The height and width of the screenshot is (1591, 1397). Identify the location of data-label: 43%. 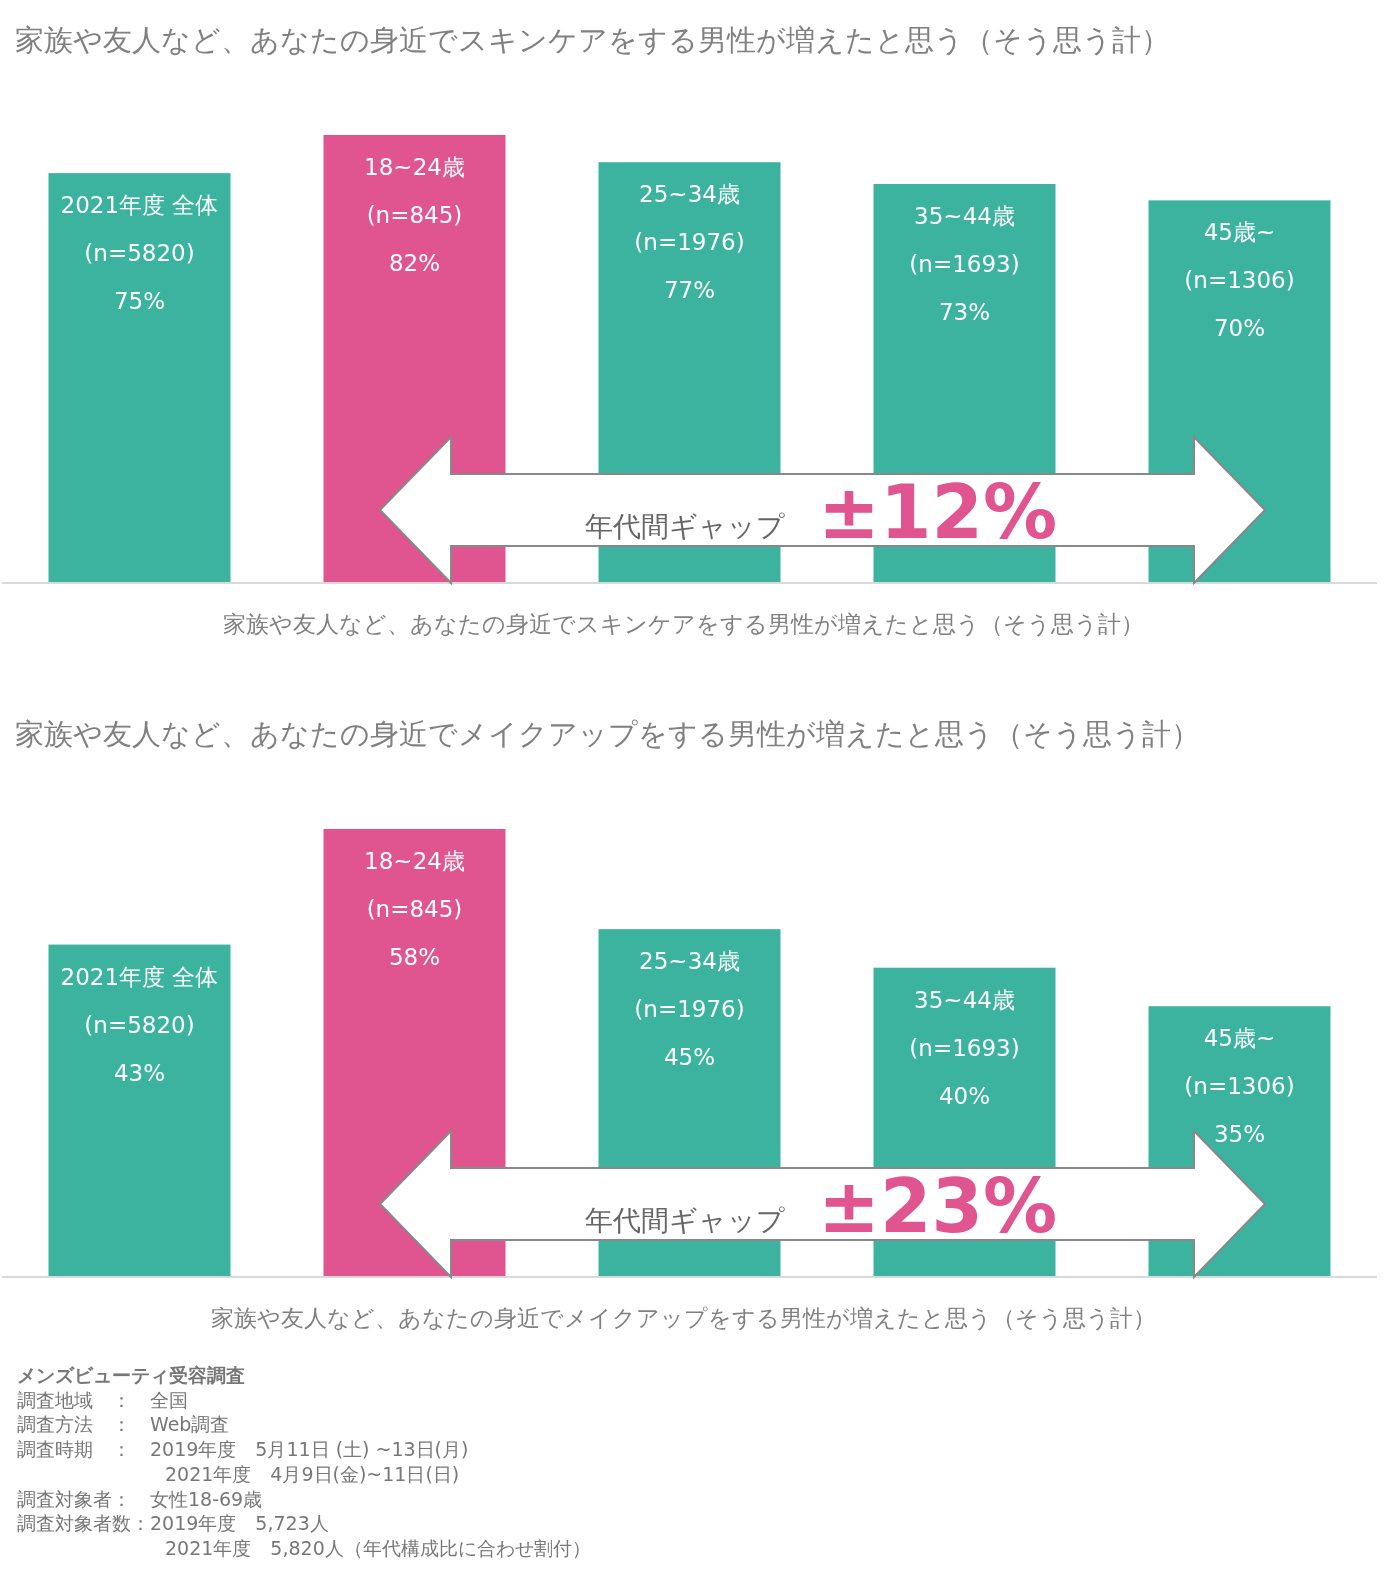
(139, 1072).